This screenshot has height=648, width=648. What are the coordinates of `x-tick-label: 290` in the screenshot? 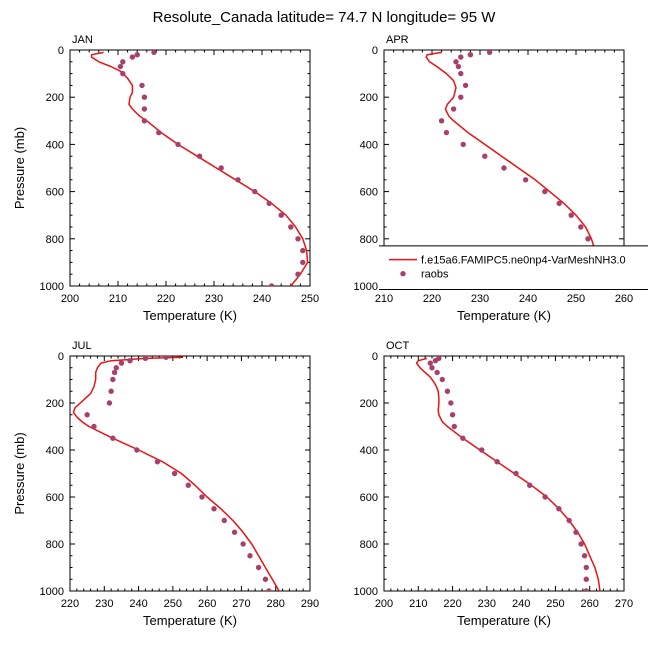 It's located at (310, 604).